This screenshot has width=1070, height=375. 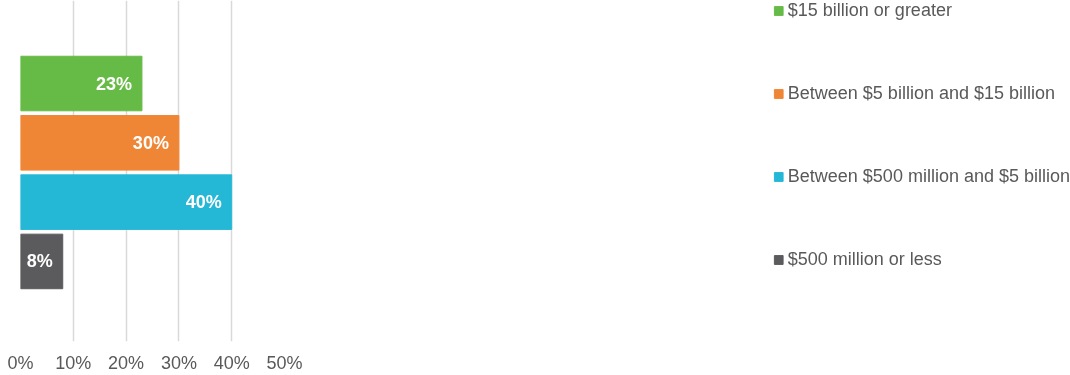 I want to click on legend-label: Between $500 million and $5 billion, so click(x=928, y=176).